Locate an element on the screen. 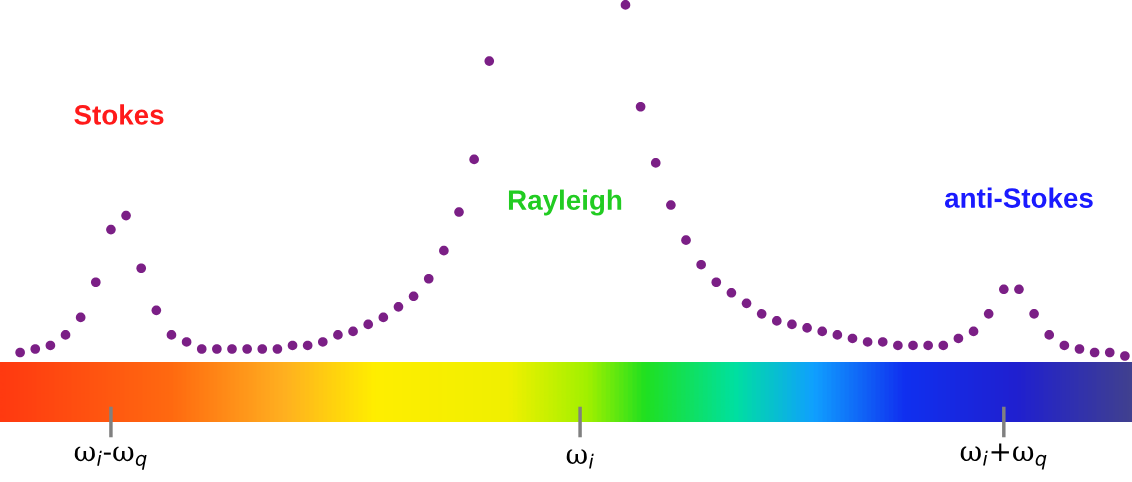 The height and width of the screenshot is (482, 1132). annotation: anti-Stokes is located at coordinates (1018, 197).